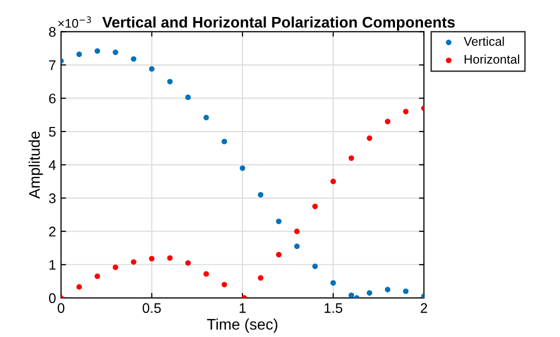 The width and height of the screenshot is (560, 337). Describe the element at coordinates (333, 308) in the screenshot. I see `x-tick-label: 1.5` at that location.